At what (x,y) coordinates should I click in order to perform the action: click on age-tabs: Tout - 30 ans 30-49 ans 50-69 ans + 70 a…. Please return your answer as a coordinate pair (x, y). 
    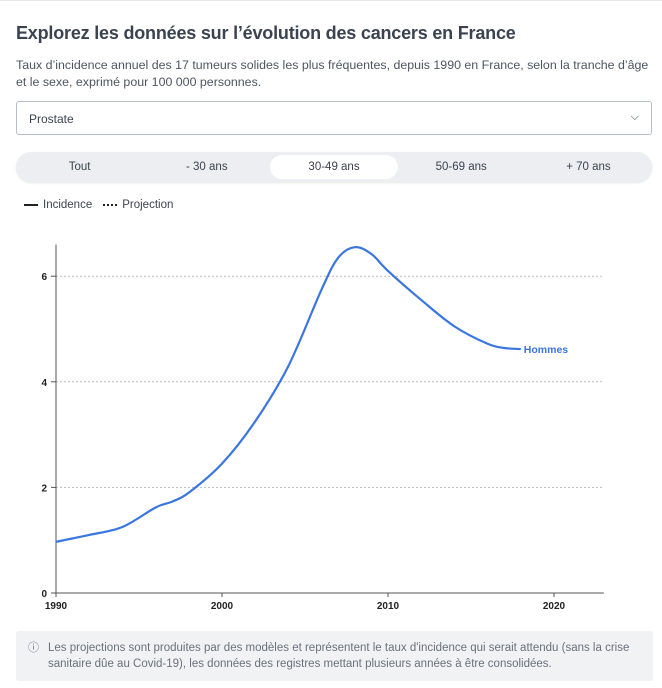
    Looking at the image, I should click on (334, 167).